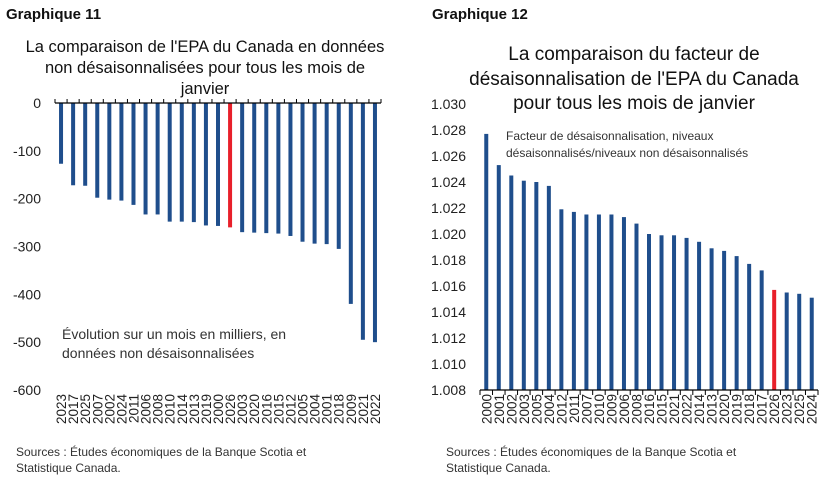 This screenshot has height=482, width=828. What do you see at coordinates (737, 409) in the screenshot?
I see `chart-1-xtick-label: 2019` at bounding box center [737, 409].